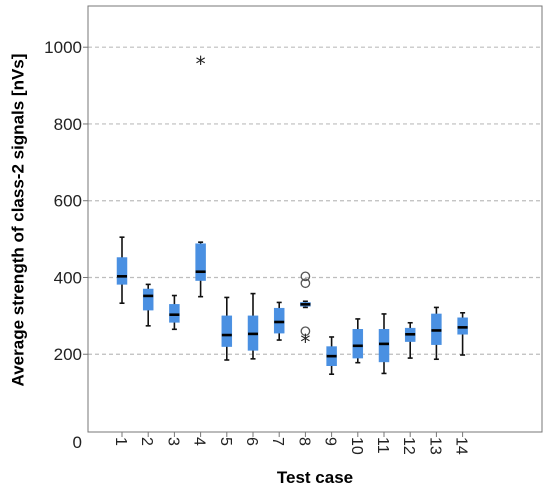  I want to click on x-tick-label: 3, so click(172, 441).